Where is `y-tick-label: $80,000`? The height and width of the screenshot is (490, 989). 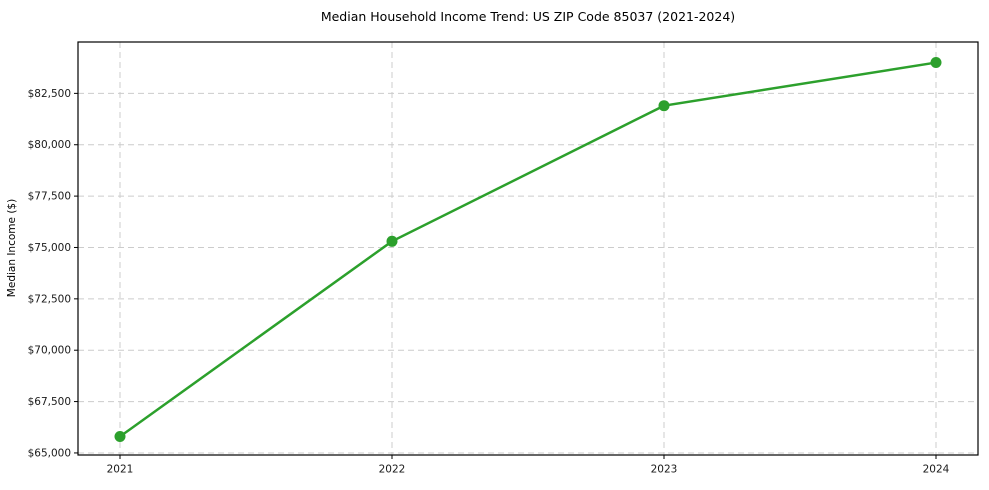
y-tick-label: $80,000 is located at coordinates (49, 145).